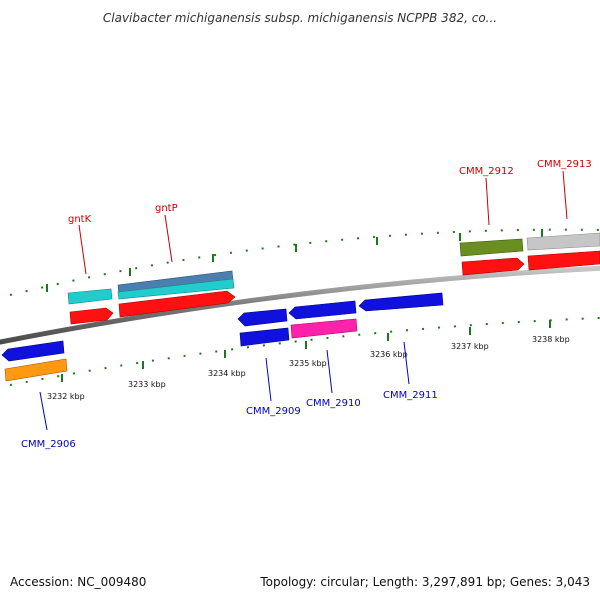 Image resolution: width=600 pixels, height=600 pixels. What do you see at coordinates (491, 247) in the screenshot?
I see `gene-CMM_2912-feature-olive` at bounding box center [491, 247].